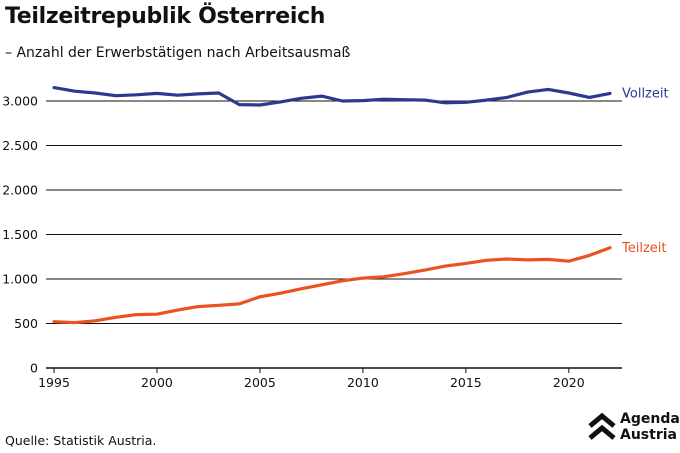  Describe the element at coordinates (311, 379) in the screenshot. I see `x-axis-ticks: 1995 2000 2005 2010 2015 2020` at that location.